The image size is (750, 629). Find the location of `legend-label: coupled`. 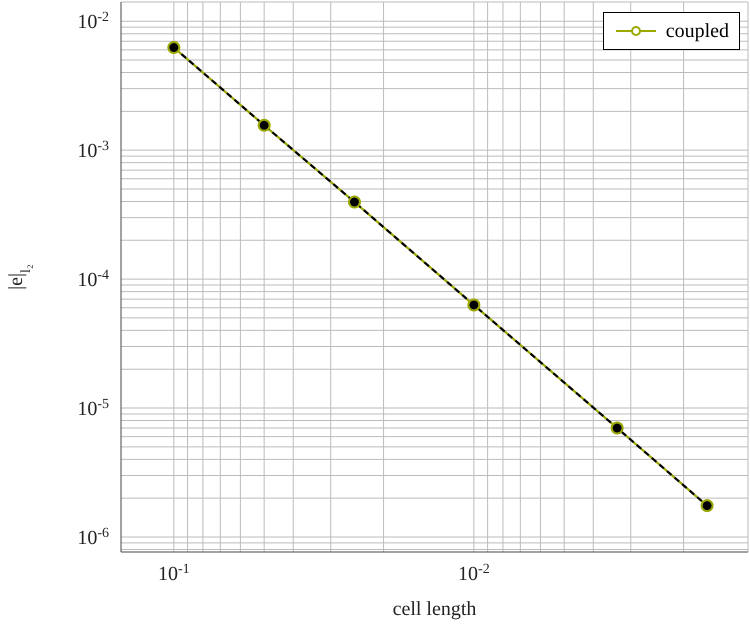

legend-label: coupled is located at coordinates (697, 31).